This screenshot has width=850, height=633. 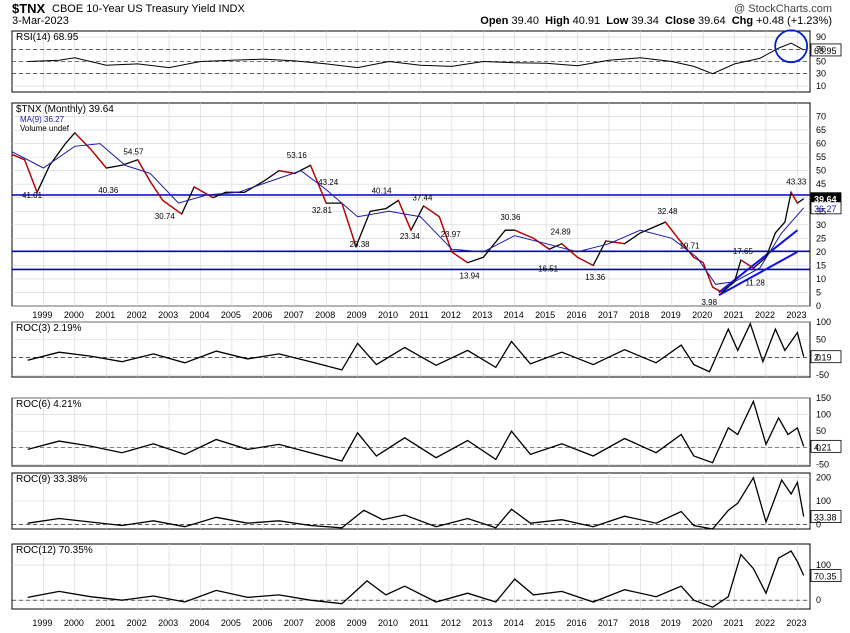 What do you see at coordinates (325, 315) in the screenshot?
I see `x-tick-label: 2008` at bounding box center [325, 315].